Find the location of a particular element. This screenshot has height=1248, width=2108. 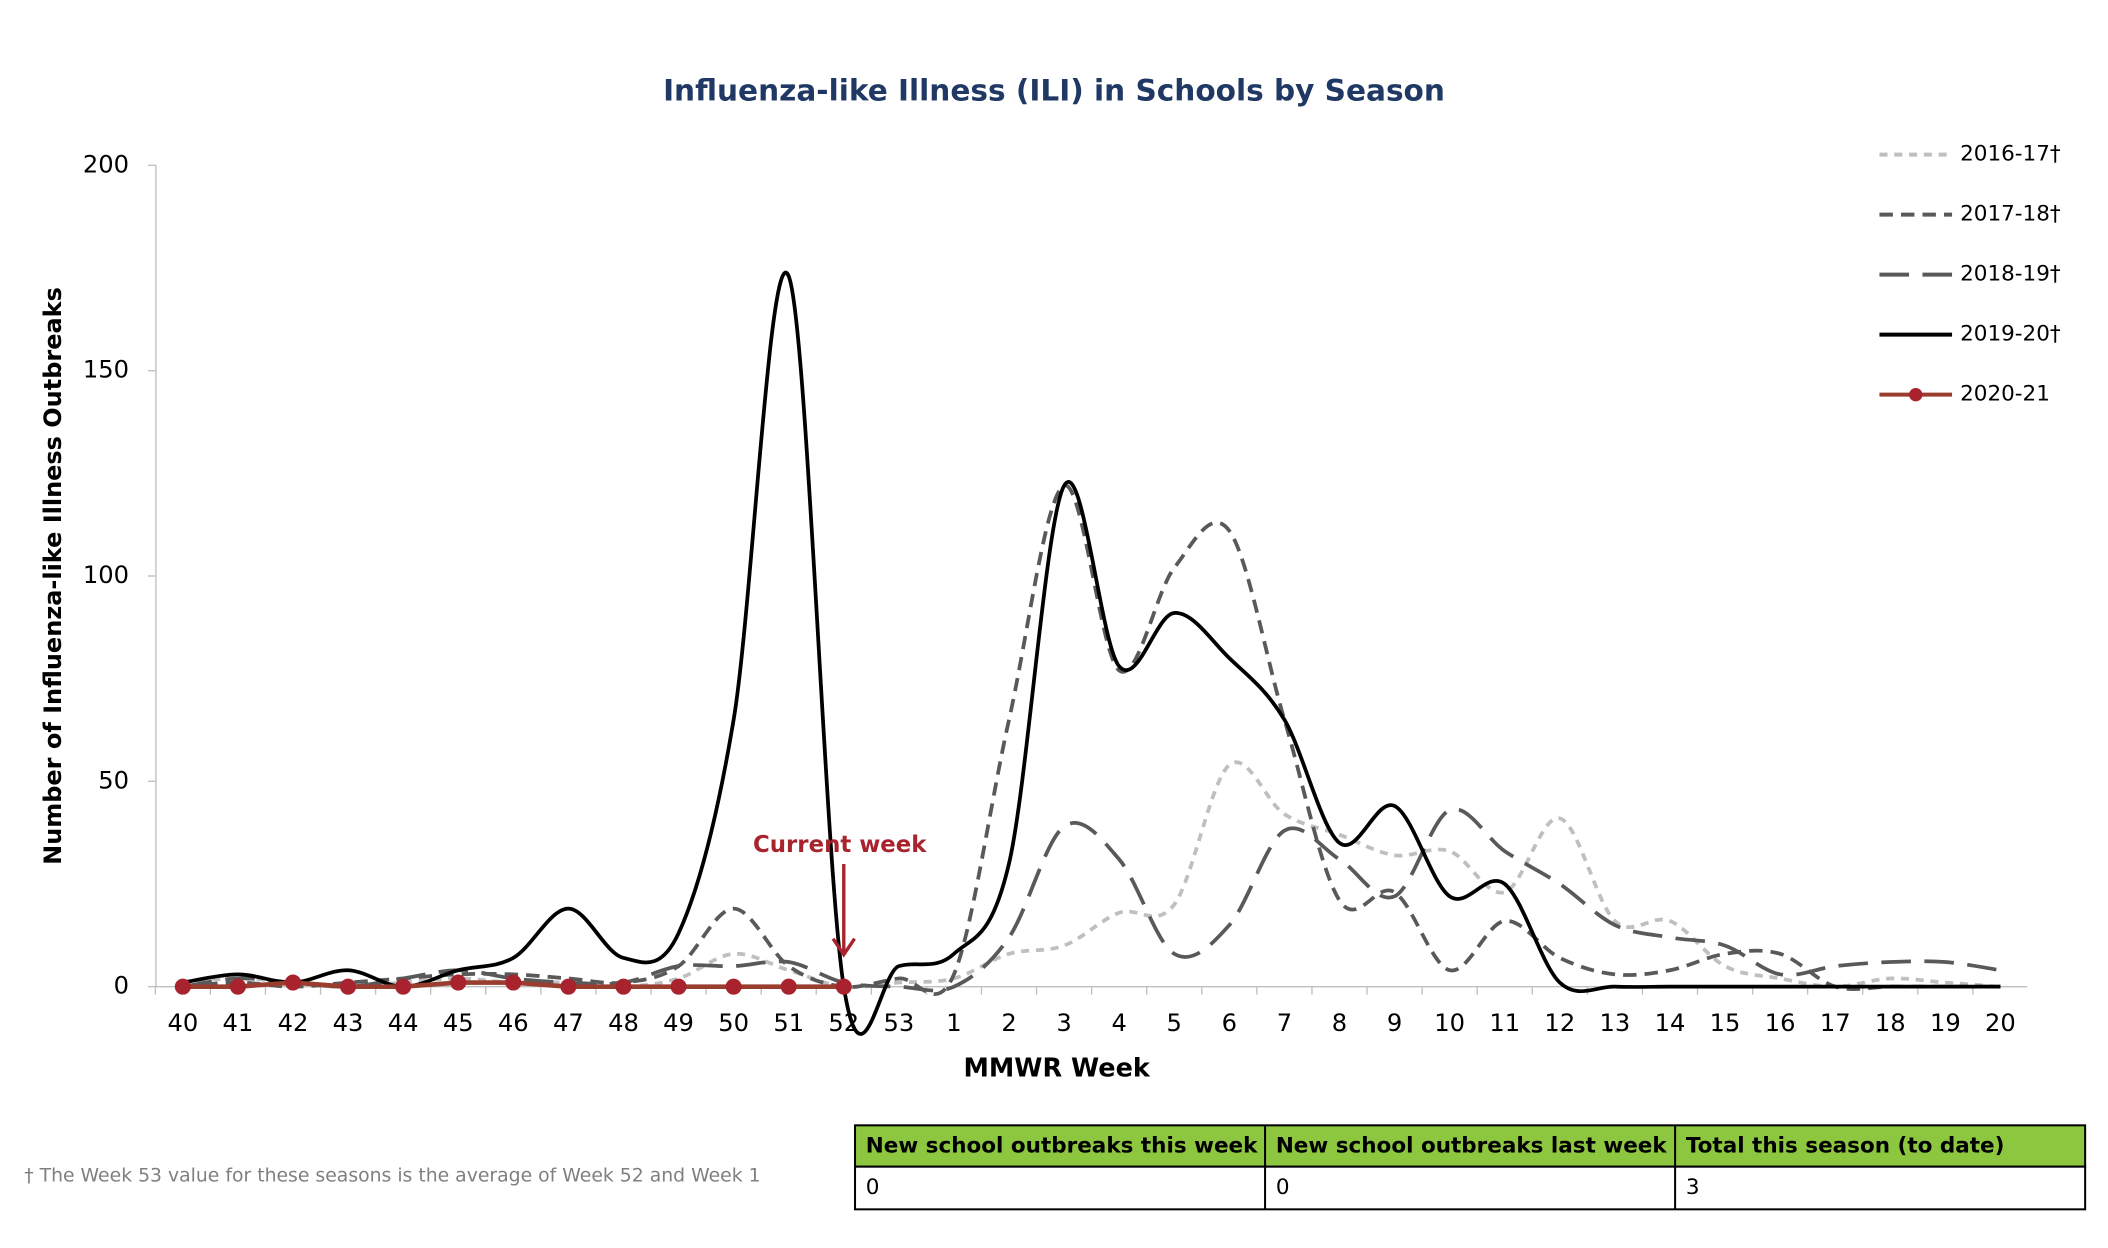

table-row-bg is located at coordinates (1470, 1188).